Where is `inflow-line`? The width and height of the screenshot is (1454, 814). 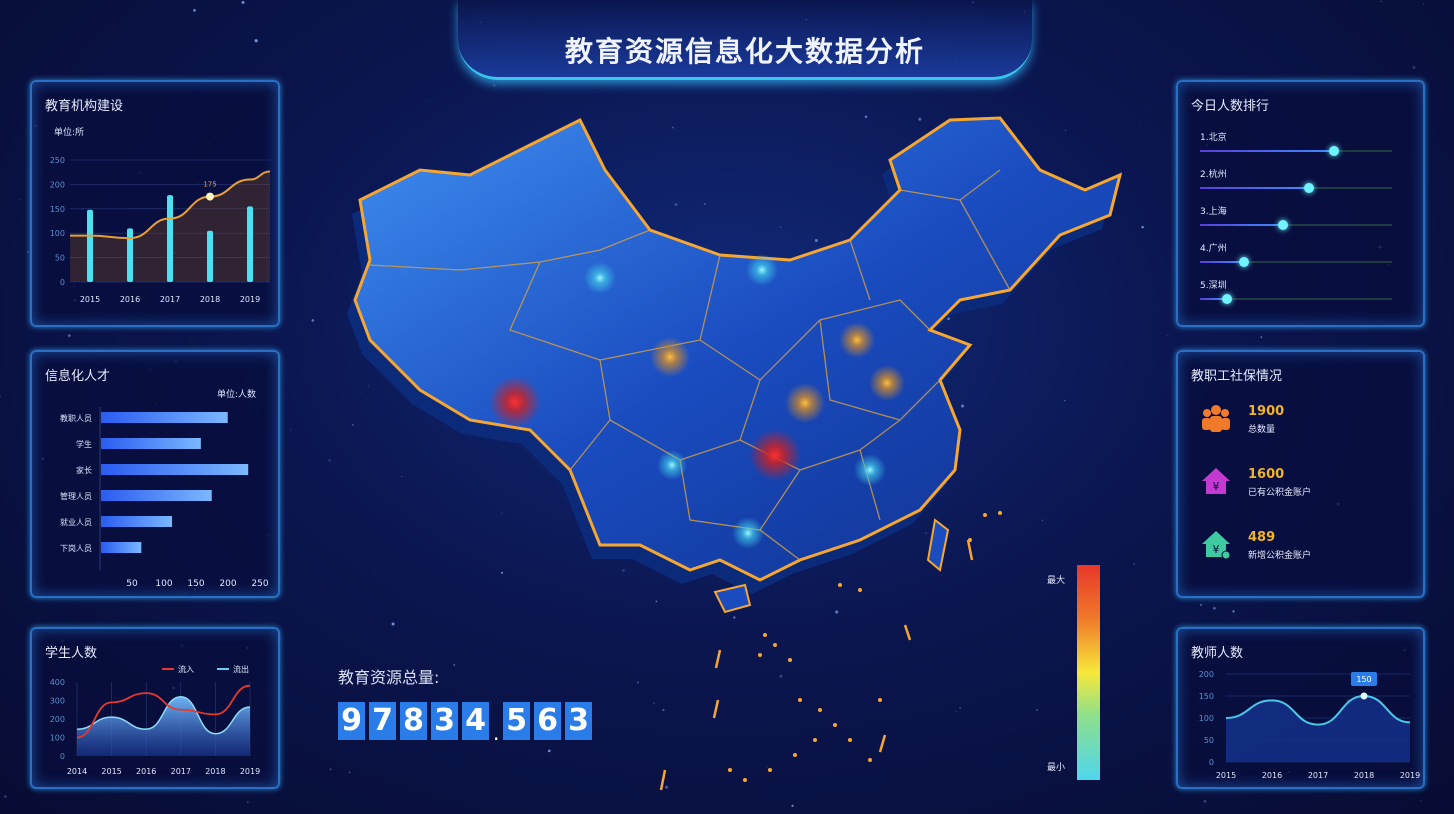
inflow-line is located at coordinates (163, 711).